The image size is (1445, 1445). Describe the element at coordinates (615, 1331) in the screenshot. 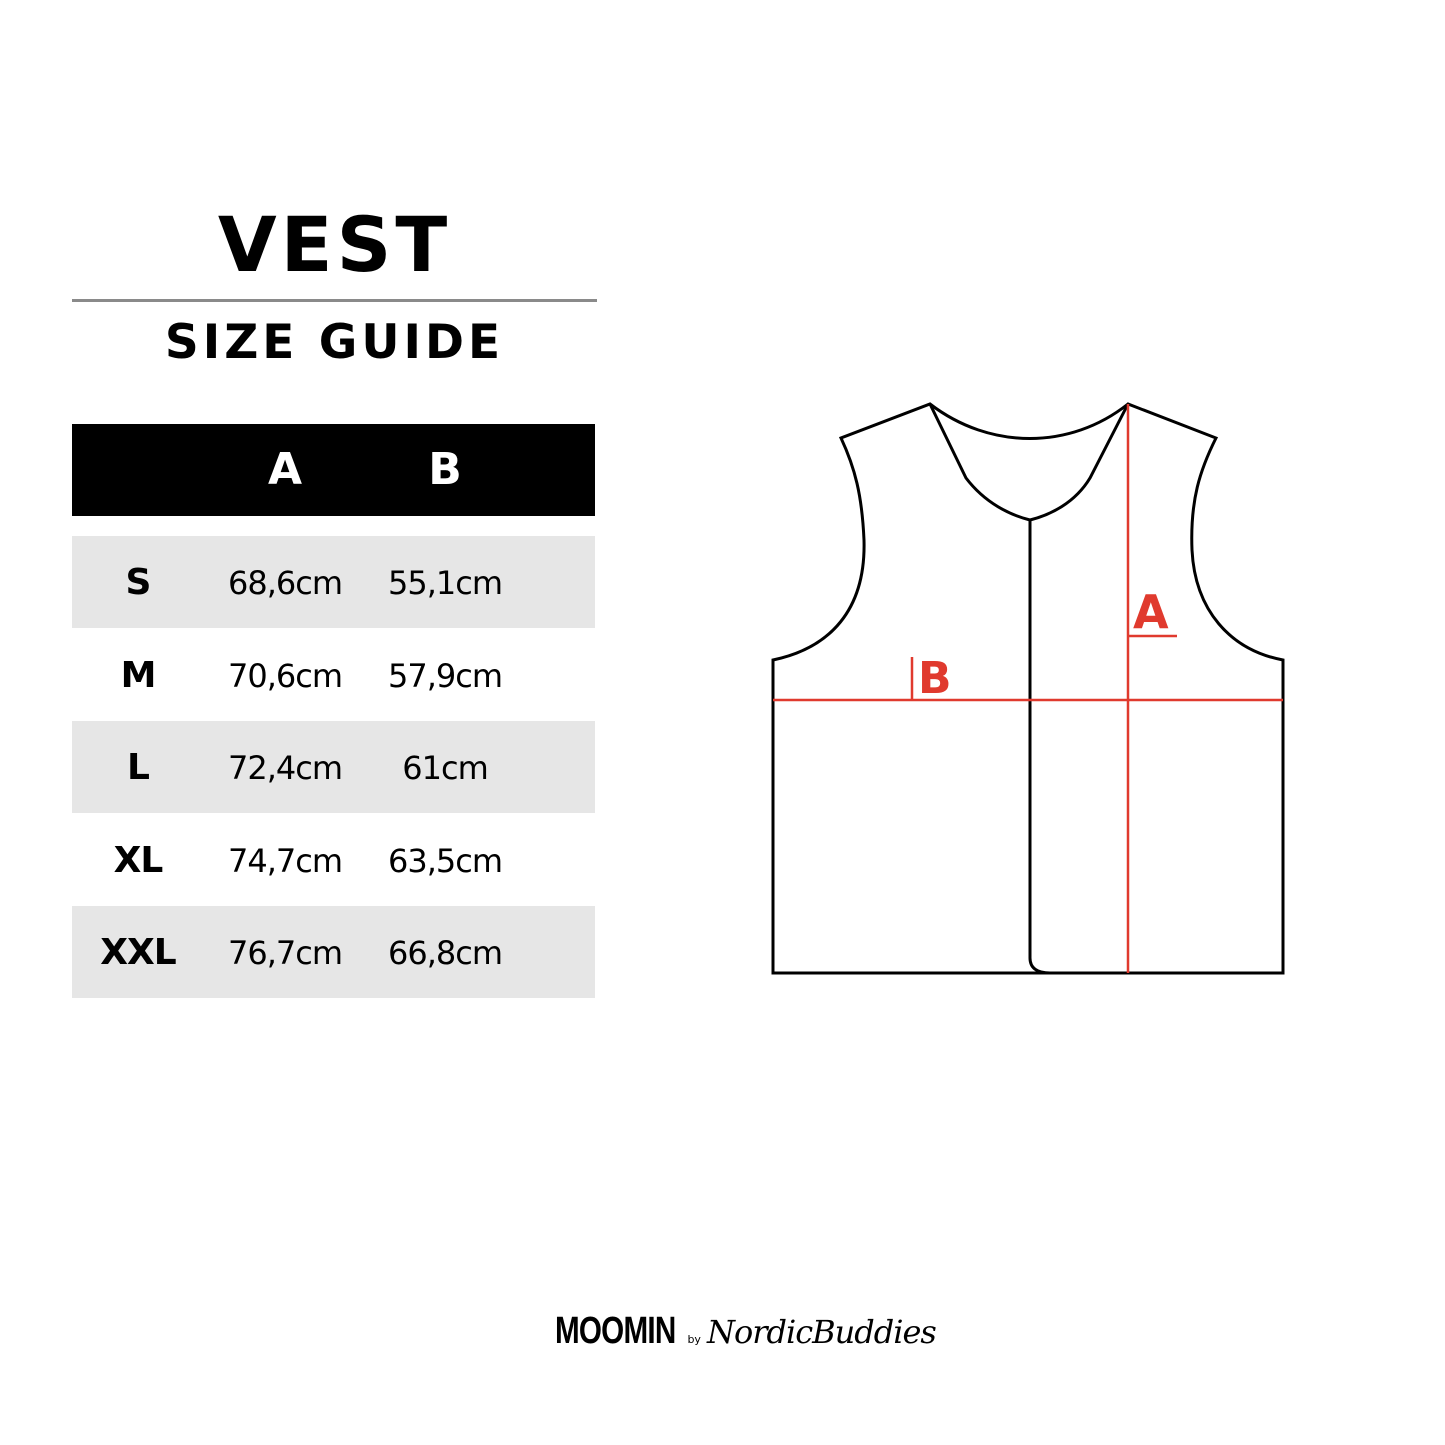

I see `brand-moomin: MOOMIN` at that location.